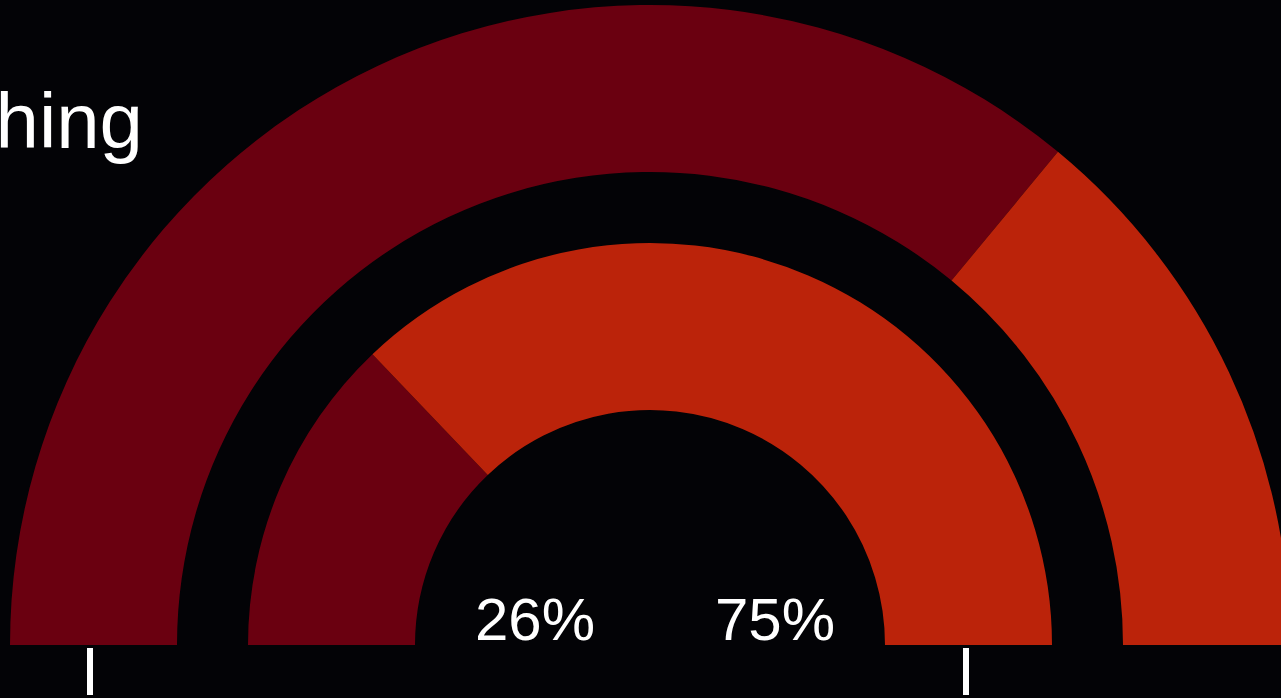 This screenshot has width=1281, height=698. What do you see at coordinates (71, 121) in the screenshot?
I see `text: hing` at bounding box center [71, 121].